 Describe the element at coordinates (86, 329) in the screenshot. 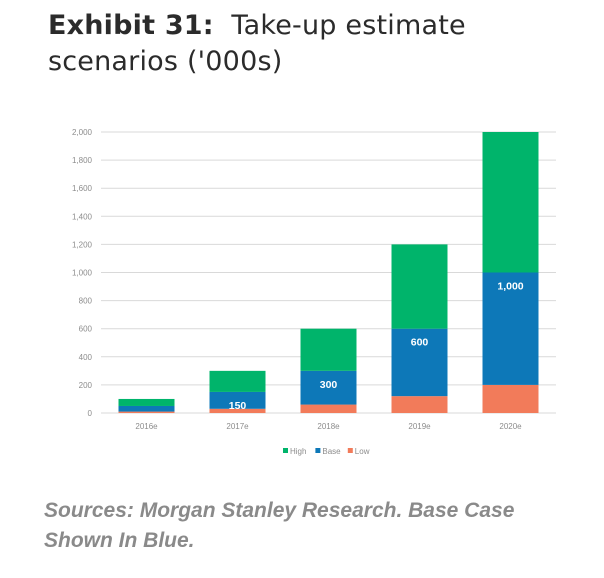

I see `y-tick-label: 600` at that location.